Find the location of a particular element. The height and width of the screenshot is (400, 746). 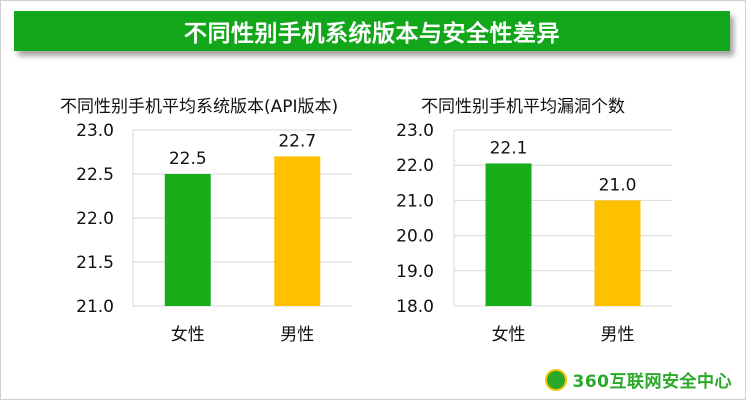

y-tick-label: 22.5 is located at coordinates (95, 175).